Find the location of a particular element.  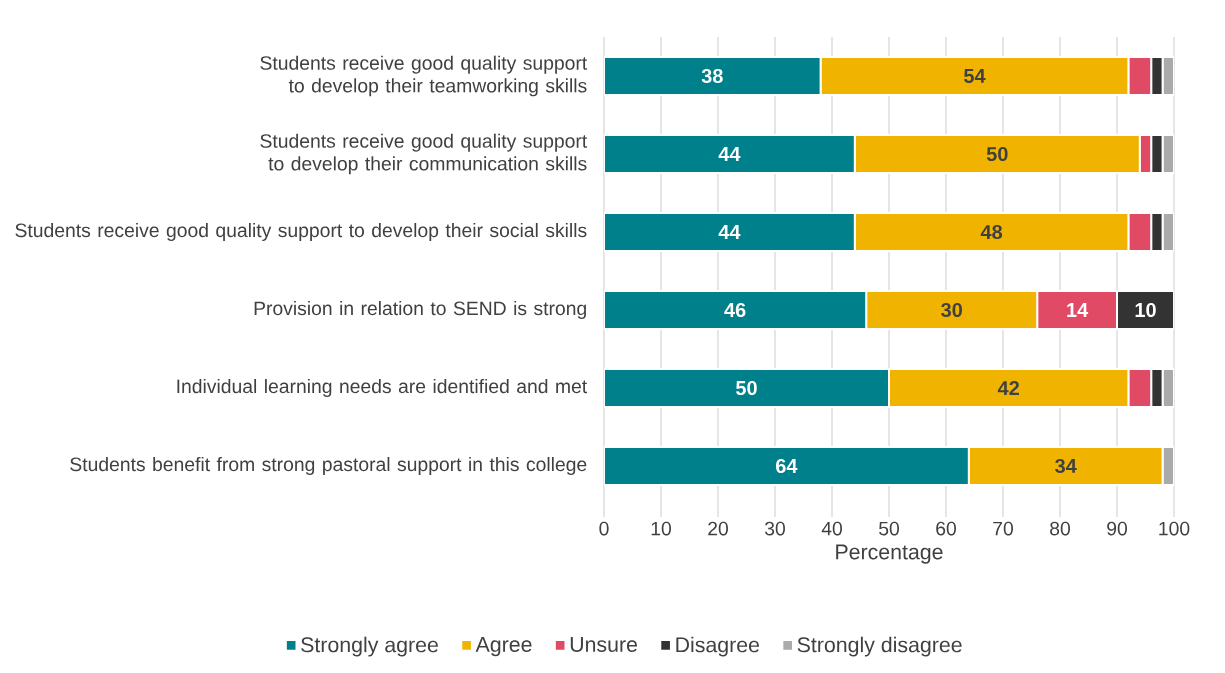

legend-label: Agree is located at coordinates (503, 647).